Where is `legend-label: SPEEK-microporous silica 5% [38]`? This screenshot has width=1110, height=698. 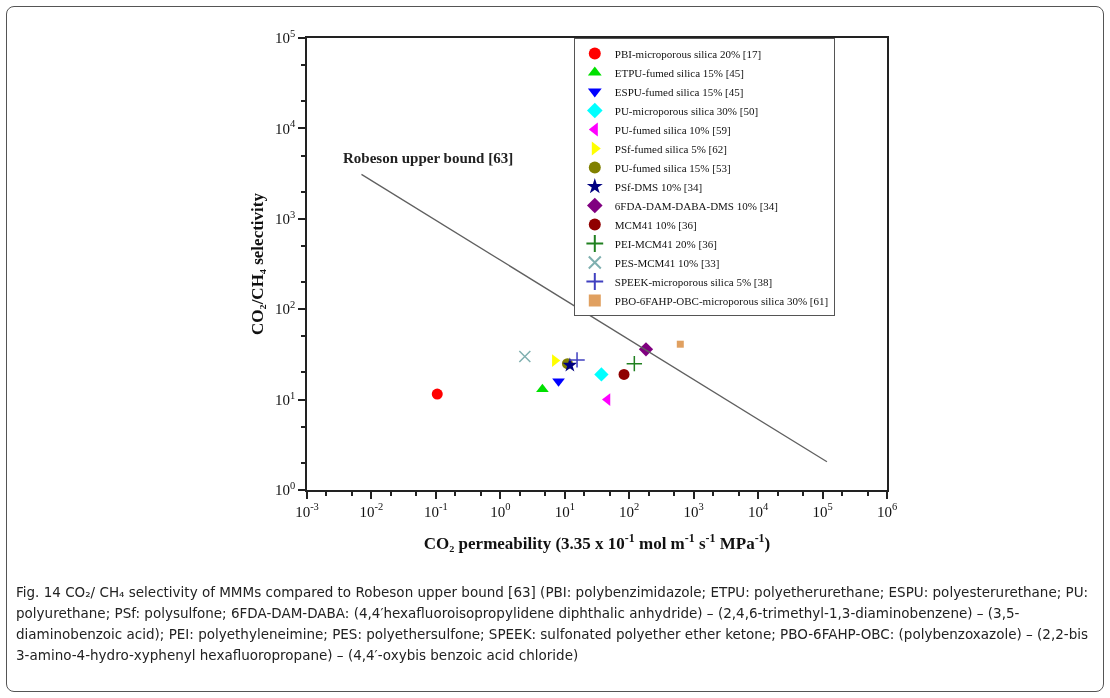
legend-label: SPEEK-microporous silica 5% [38] is located at coordinates (693, 281).